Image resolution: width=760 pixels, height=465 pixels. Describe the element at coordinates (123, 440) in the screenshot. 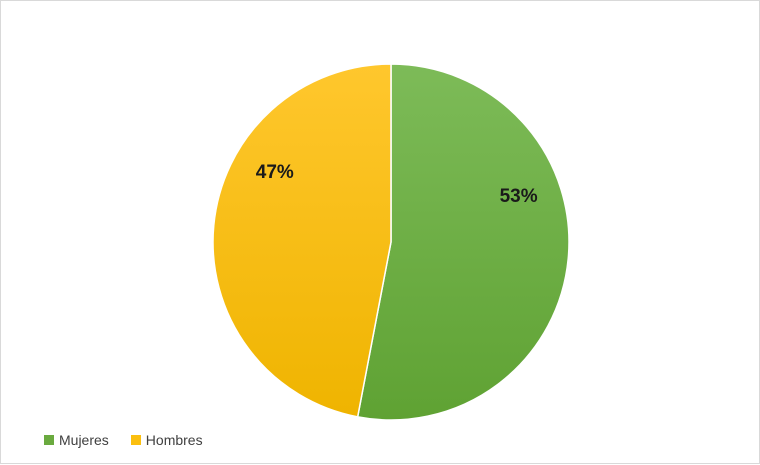

I see `legend: Mujeres Hombres` at that location.